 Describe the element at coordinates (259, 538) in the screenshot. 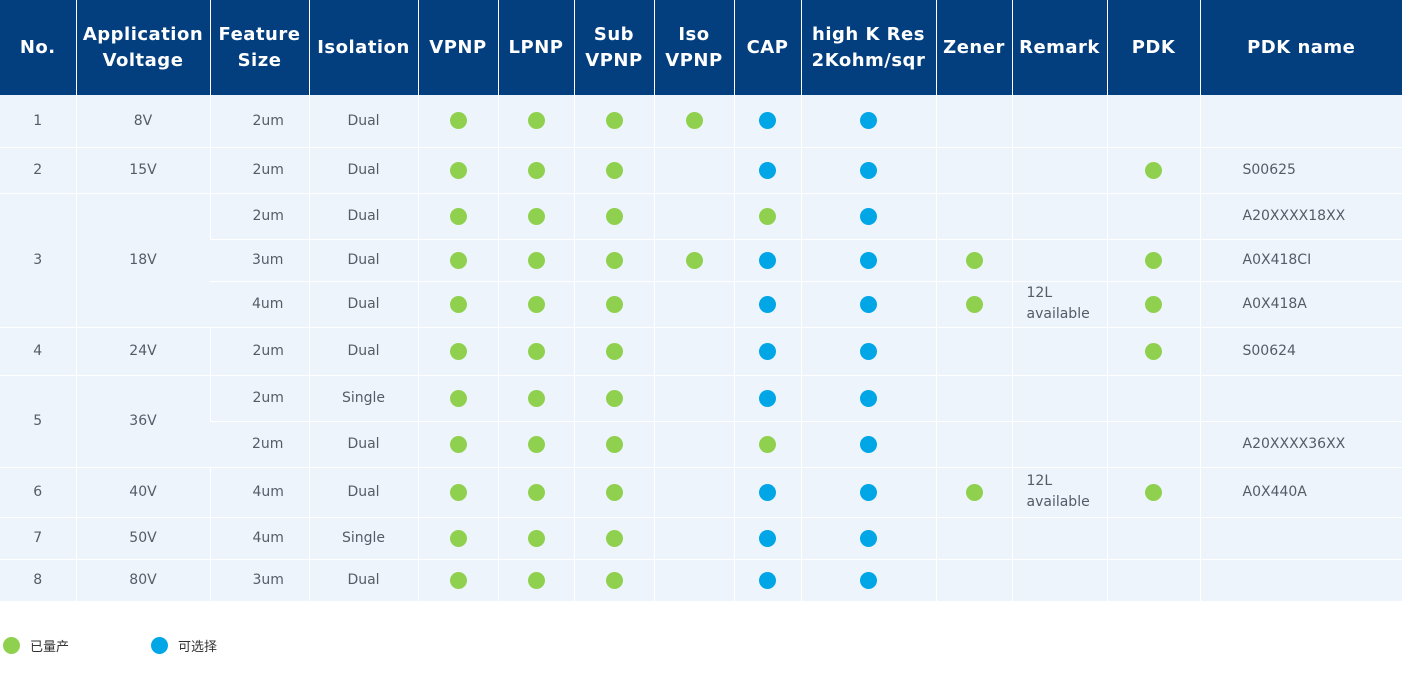

I see `cell-feature-size: 4um` at that location.